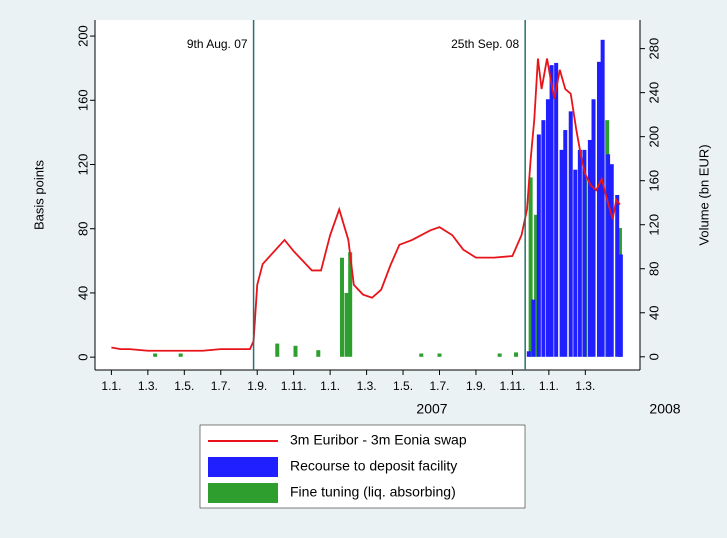 This screenshot has height=538, width=727. What do you see at coordinates (431, 409) in the screenshot?
I see `year-label: 2007` at bounding box center [431, 409].